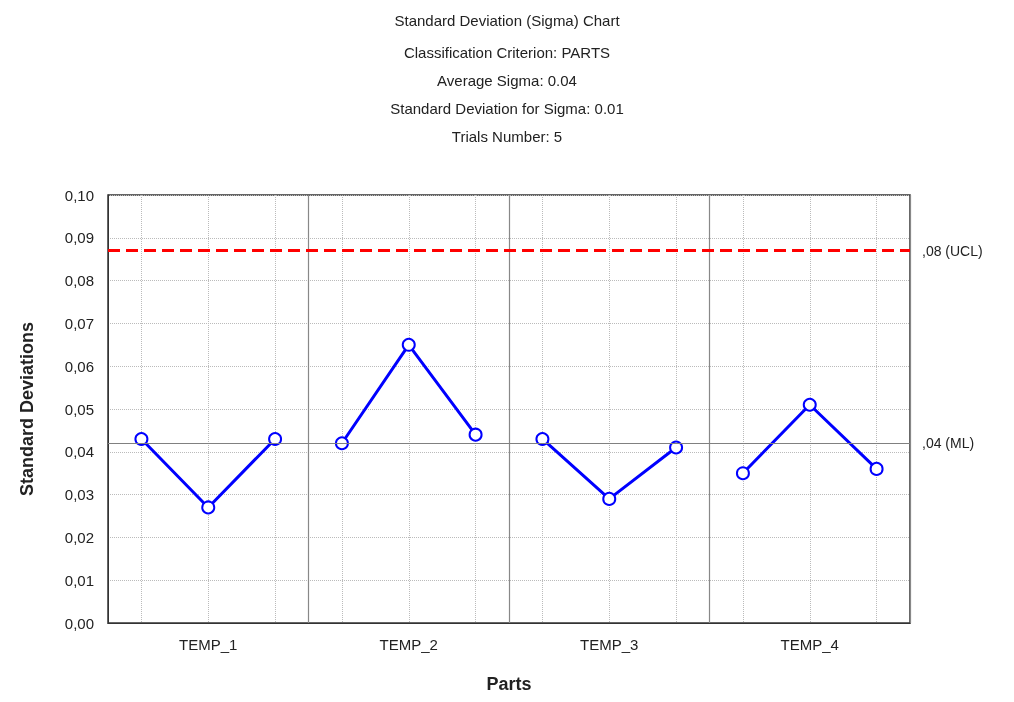  I want to click on y-tick-label: 0,09, so click(79, 238).